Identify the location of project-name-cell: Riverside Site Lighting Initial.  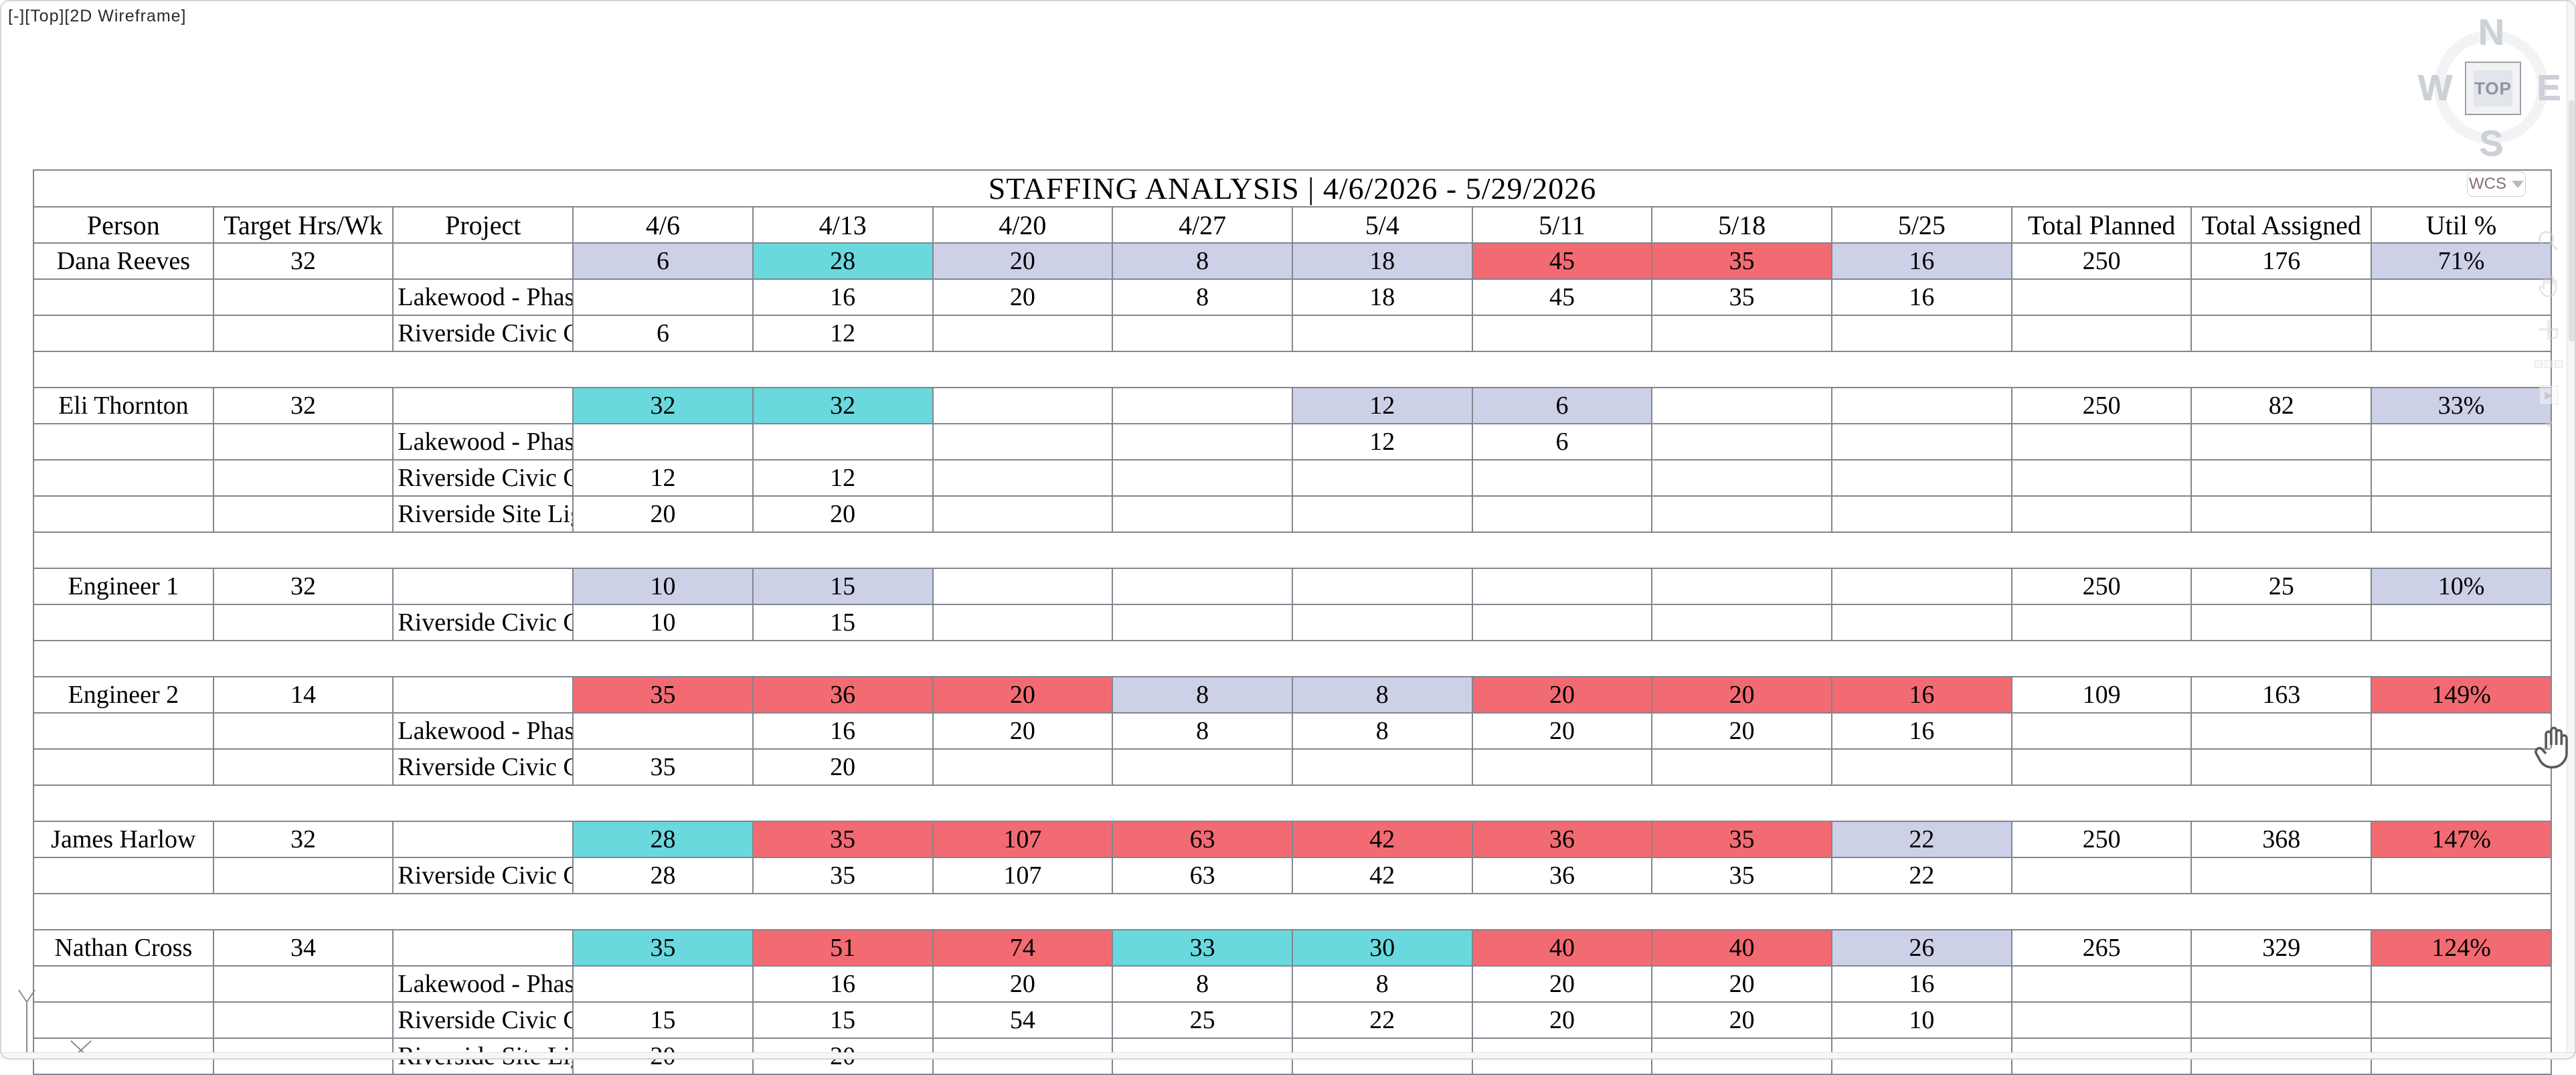
(483, 514).